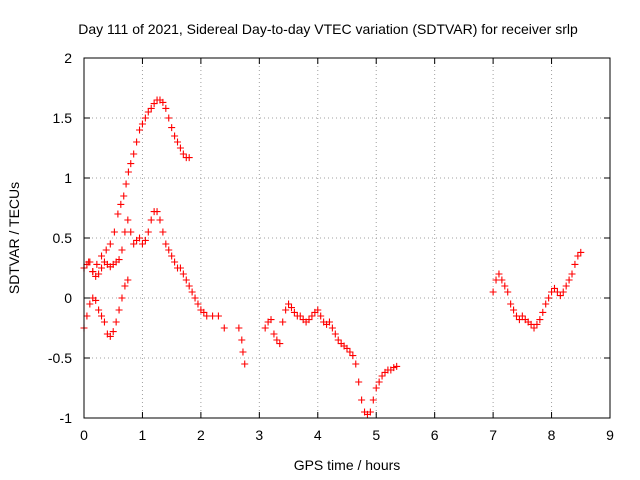  I want to click on y-tick-label: 1.5, so click(63, 118).